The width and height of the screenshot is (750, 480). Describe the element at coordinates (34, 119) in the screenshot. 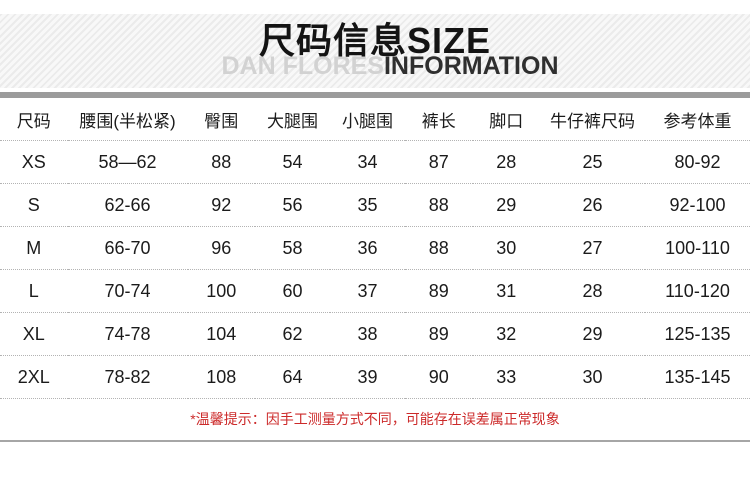

I see `column-header: 尺码` at that location.